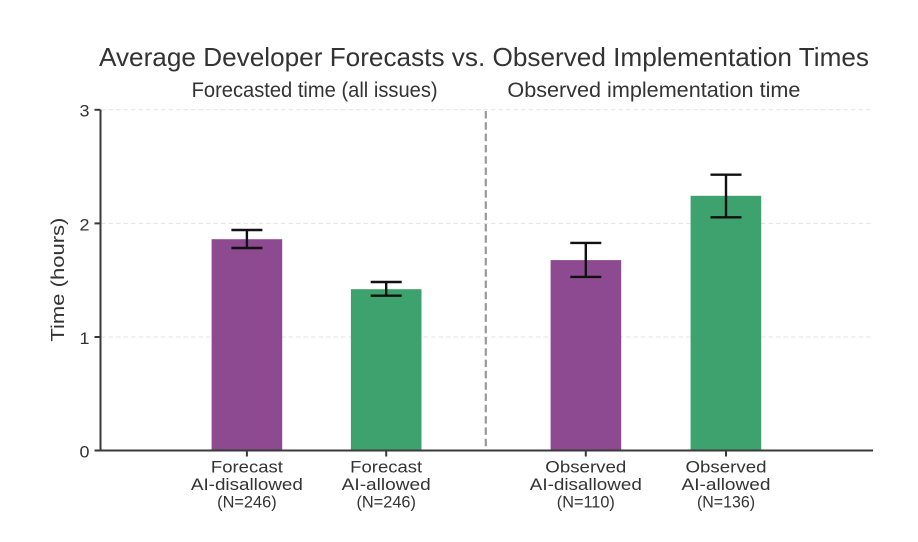 Image resolution: width=918 pixels, height=542 pixels. I want to click on svg-text: 2, so click(85, 224).